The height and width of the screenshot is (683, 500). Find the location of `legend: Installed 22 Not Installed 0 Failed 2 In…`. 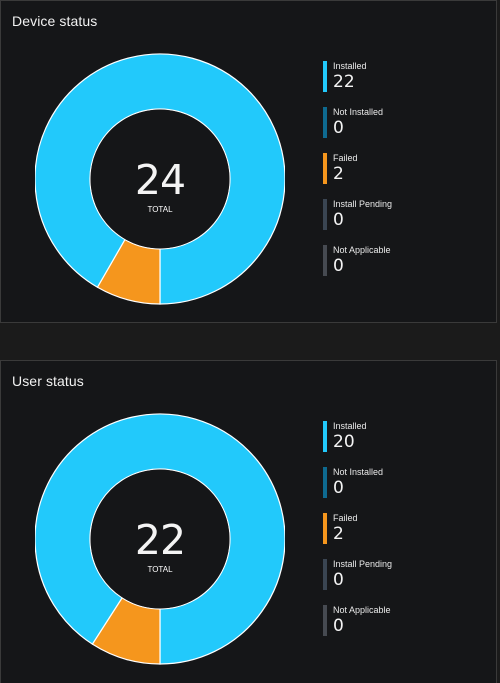

legend: Installed 22 Not Installed 0 Failed 2 In… is located at coordinates (408, 174).